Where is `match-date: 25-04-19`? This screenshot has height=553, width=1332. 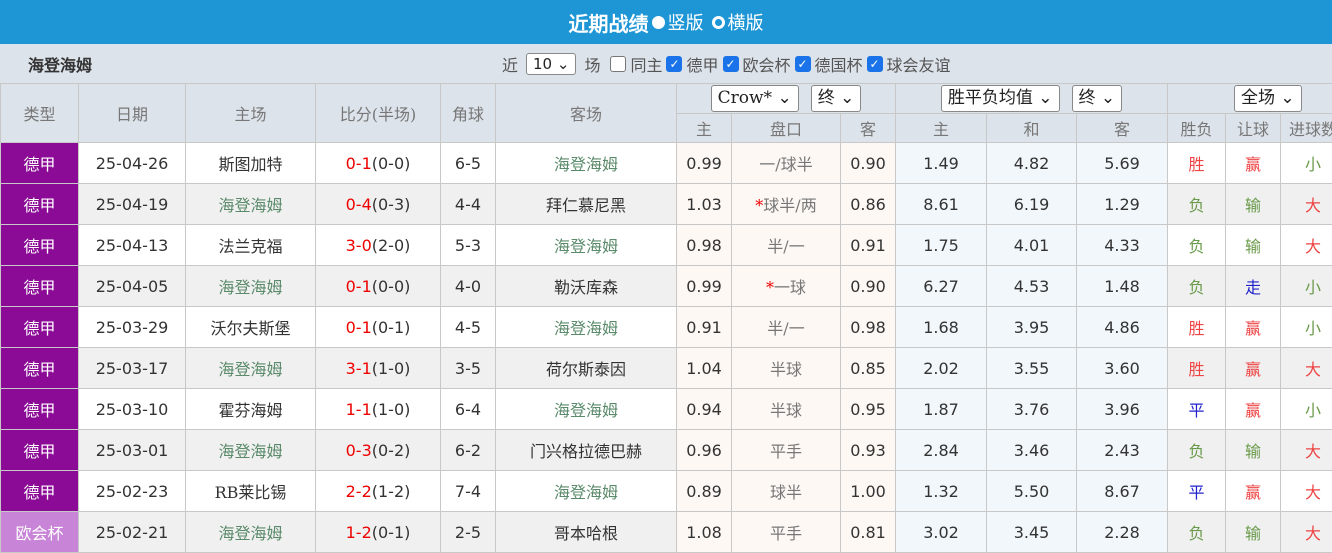
match-date: 25-04-19 is located at coordinates (132, 204).